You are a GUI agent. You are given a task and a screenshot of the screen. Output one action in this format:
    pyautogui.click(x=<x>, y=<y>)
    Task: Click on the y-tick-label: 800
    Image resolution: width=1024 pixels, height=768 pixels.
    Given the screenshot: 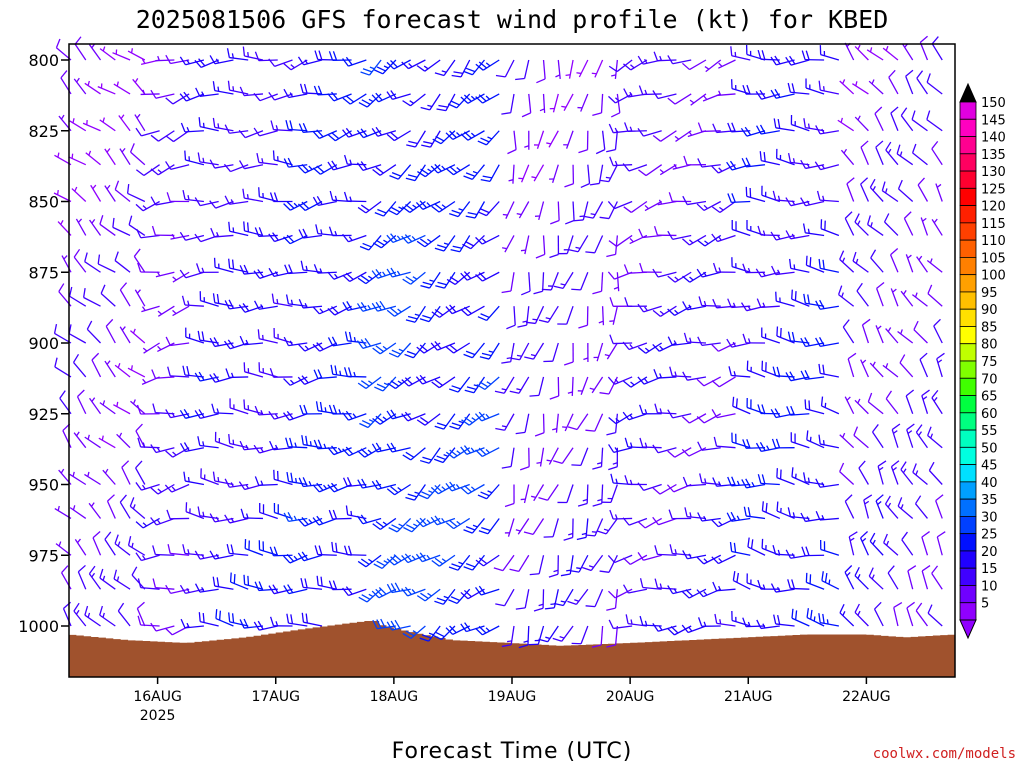 What is the action you would take?
    pyautogui.click(x=43, y=60)
    